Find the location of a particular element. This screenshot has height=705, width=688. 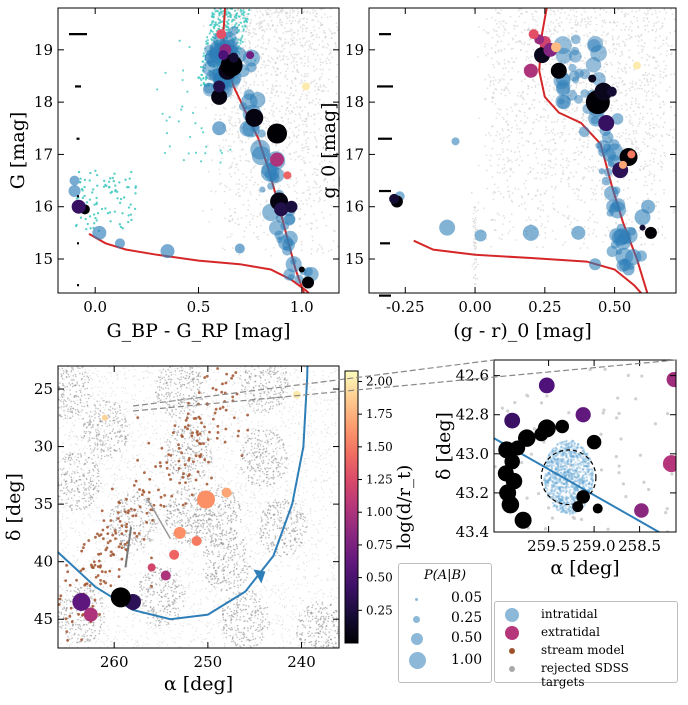

y-tick-label: 17 is located at coordinates (354, 154).